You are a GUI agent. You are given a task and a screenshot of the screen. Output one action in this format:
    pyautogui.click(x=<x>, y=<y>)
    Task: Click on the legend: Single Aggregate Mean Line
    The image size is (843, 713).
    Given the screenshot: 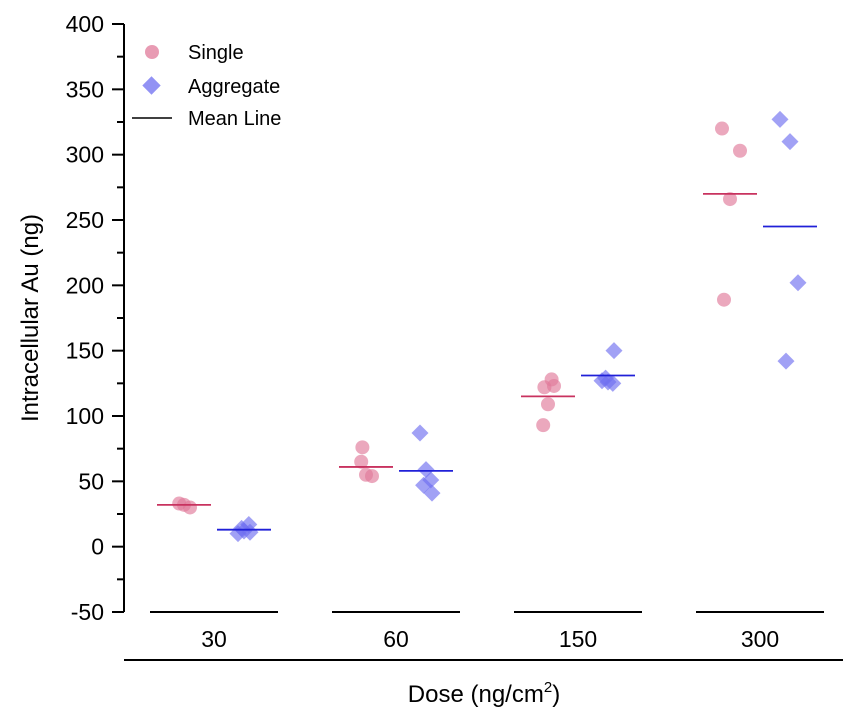 What is the action you would take?
    pyautogui.click(x=206, y=86)
    